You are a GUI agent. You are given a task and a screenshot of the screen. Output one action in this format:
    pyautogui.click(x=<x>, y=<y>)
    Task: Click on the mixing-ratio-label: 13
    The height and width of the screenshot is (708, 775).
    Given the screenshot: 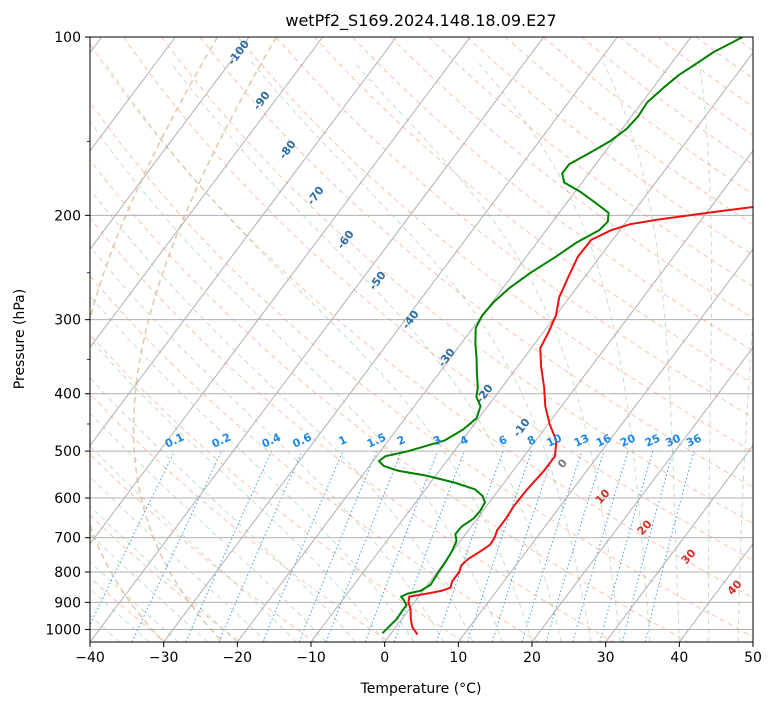 What is the action you would take?
    pyautogui.click(x=581, y=441)
    